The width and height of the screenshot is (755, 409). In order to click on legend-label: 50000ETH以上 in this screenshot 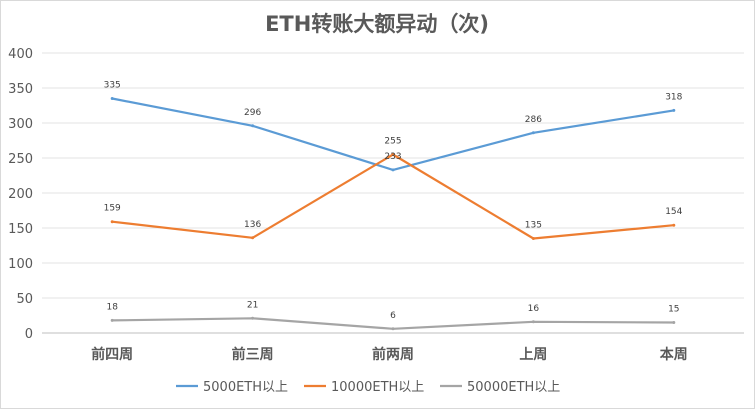, I will do `click(513, 387)`.